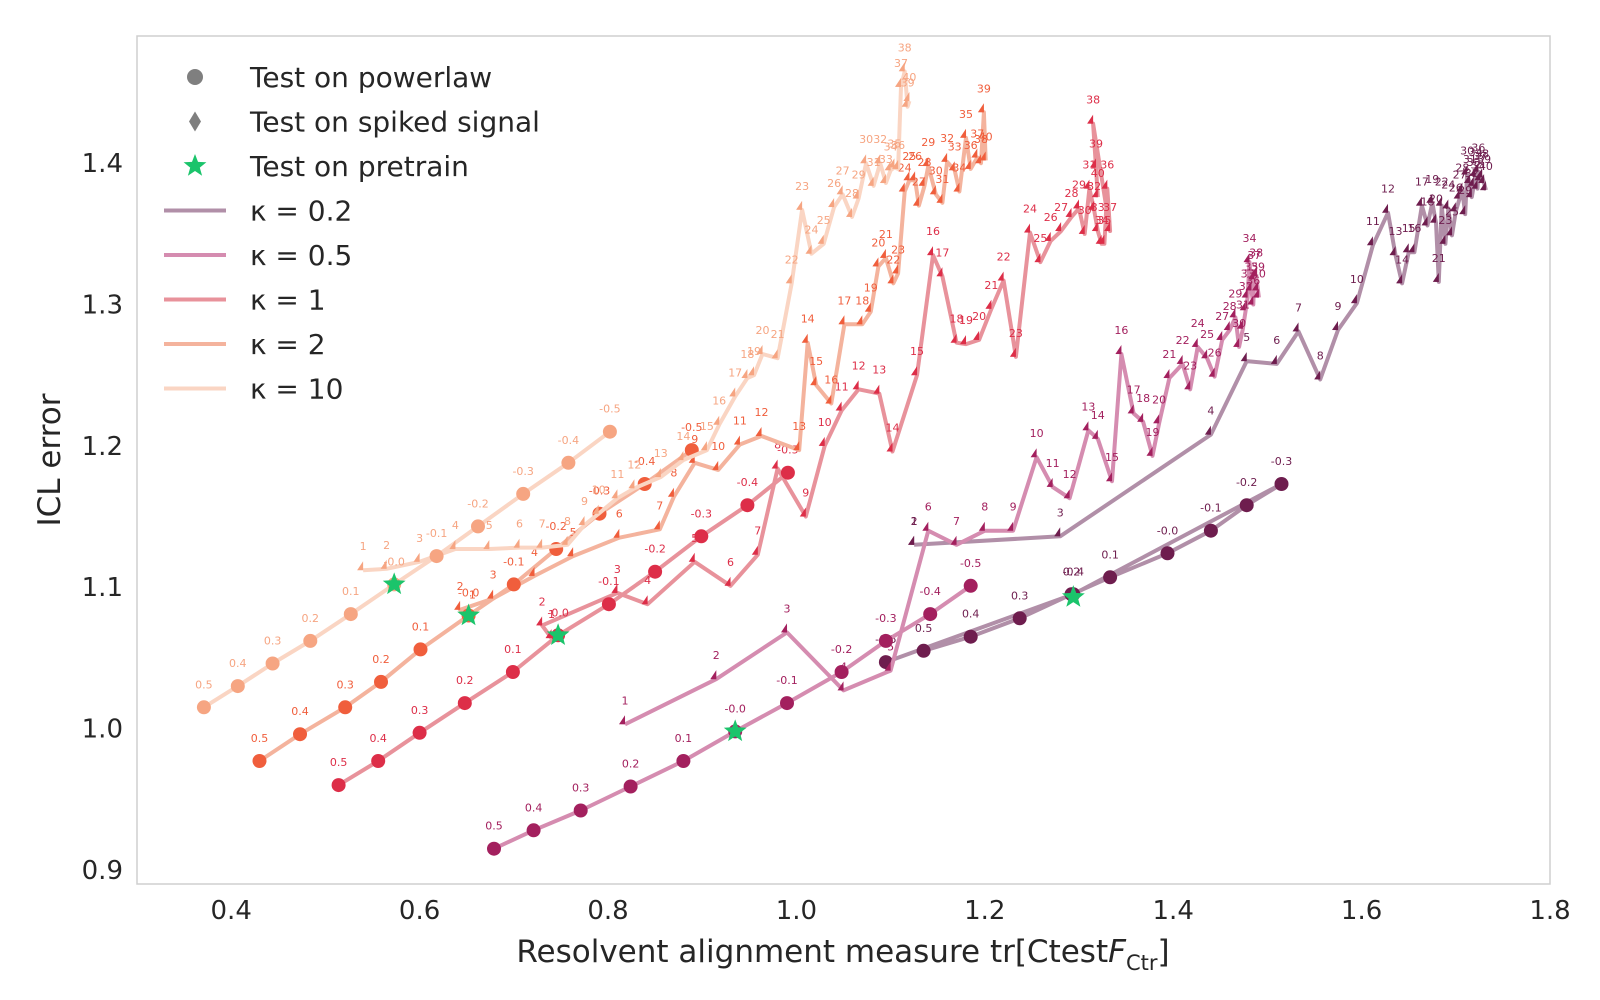 The width and height of the screenshot is (1600, 1000). What do you see at coordinates (792, 259) in the screenshot?
I see `spiked-point-label: 22` at bounding box center [792, 259].